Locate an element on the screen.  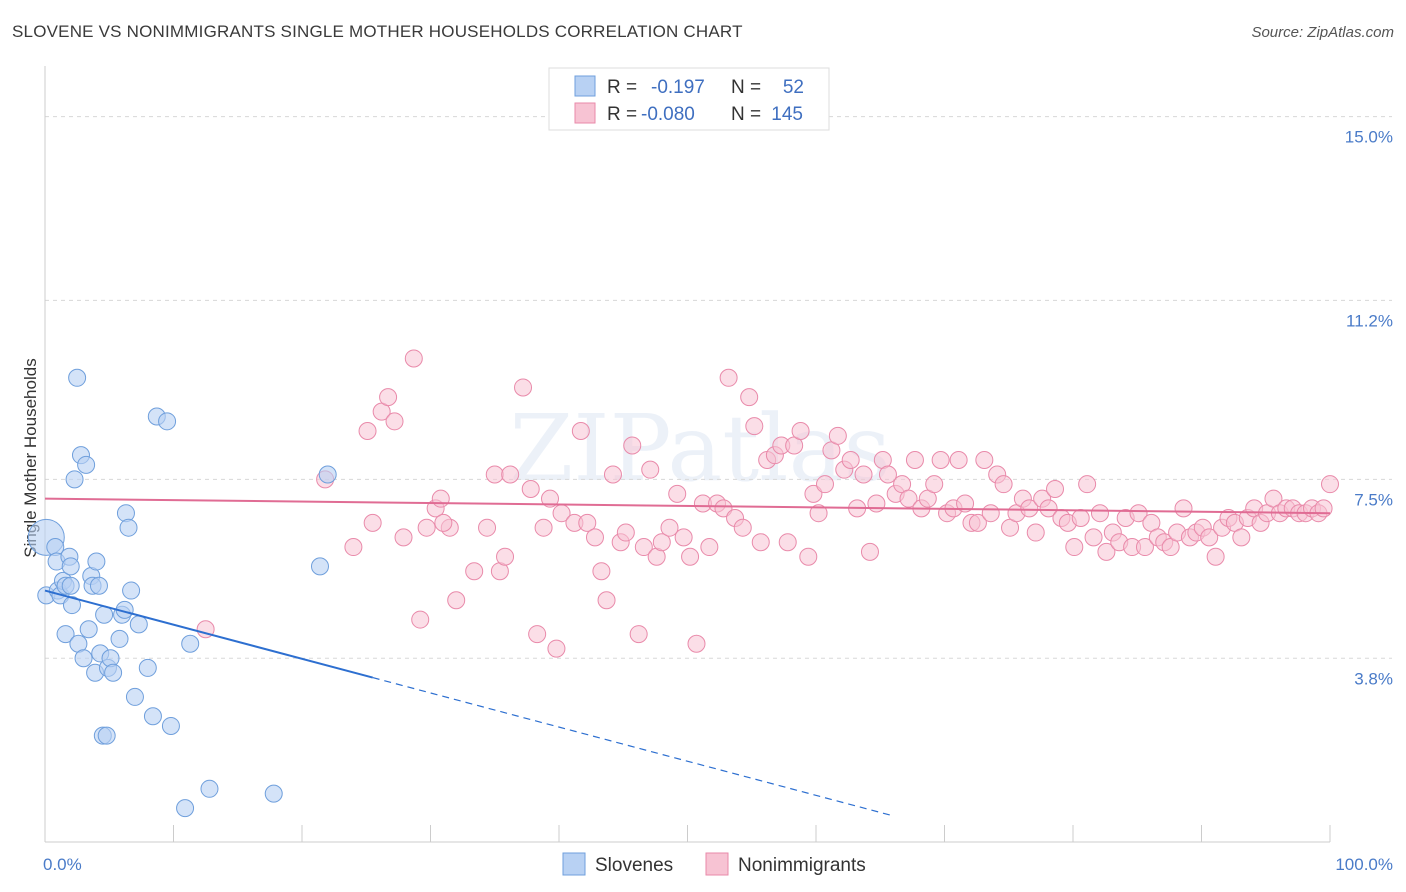
series-legend: Slovenes Nonimmigrants is located at coordinates (714, 864).